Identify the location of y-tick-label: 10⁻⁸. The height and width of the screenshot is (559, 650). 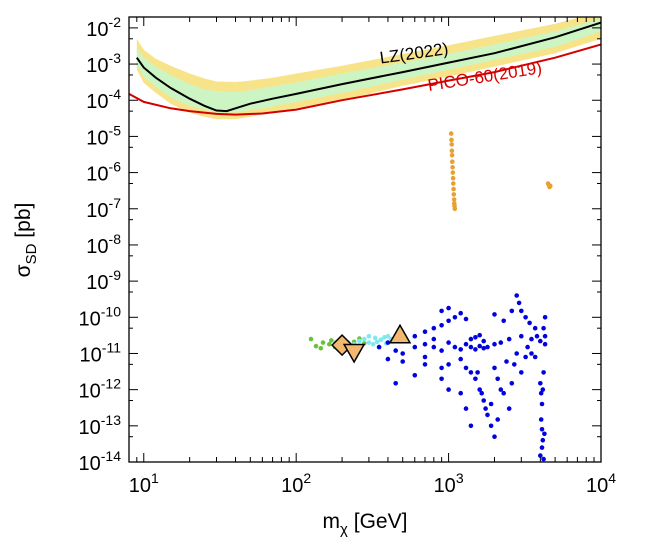
(103, 244).